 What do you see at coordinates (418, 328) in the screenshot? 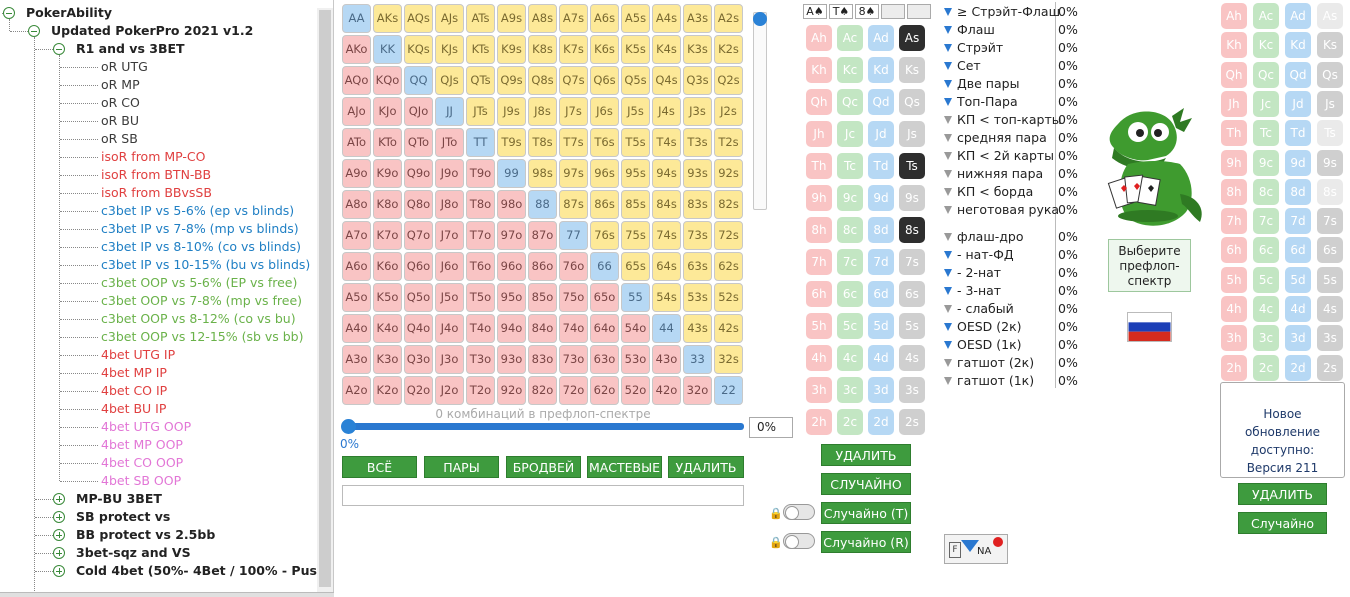
I see `hand-cell: Q4o` at bounding box center [418, 328].